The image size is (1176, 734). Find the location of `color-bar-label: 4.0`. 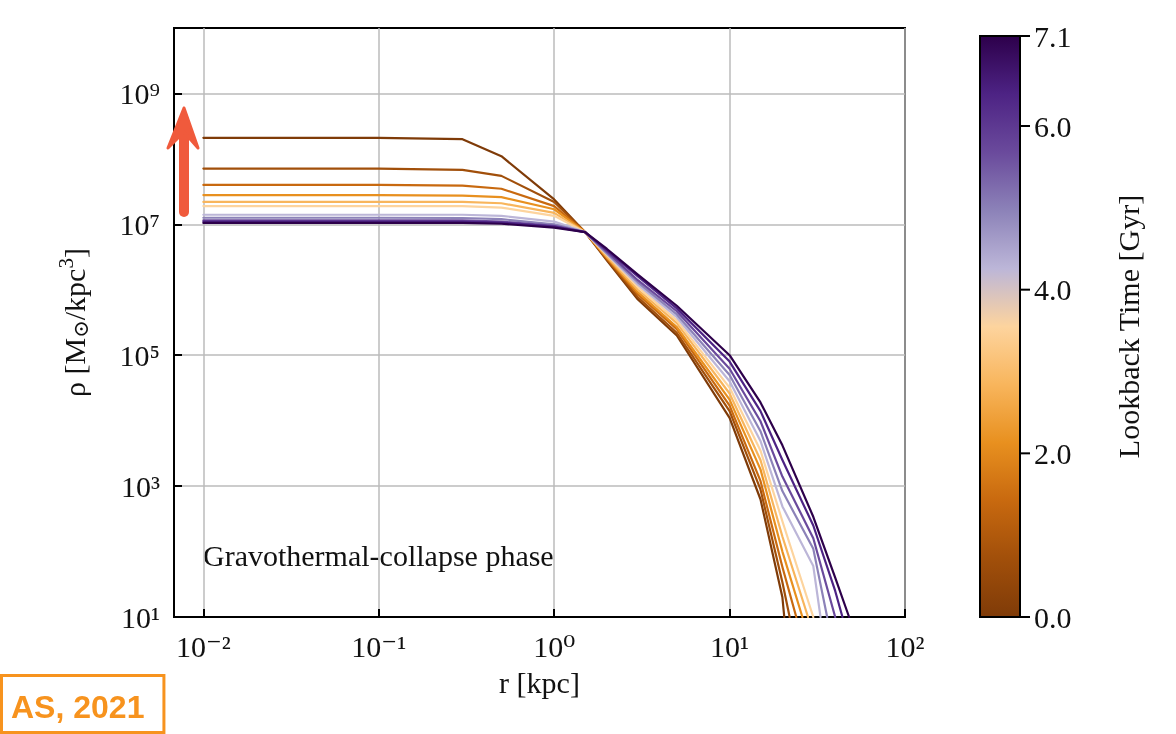

color-bar-label: 4.0 is located at coordinates (1053, 290).